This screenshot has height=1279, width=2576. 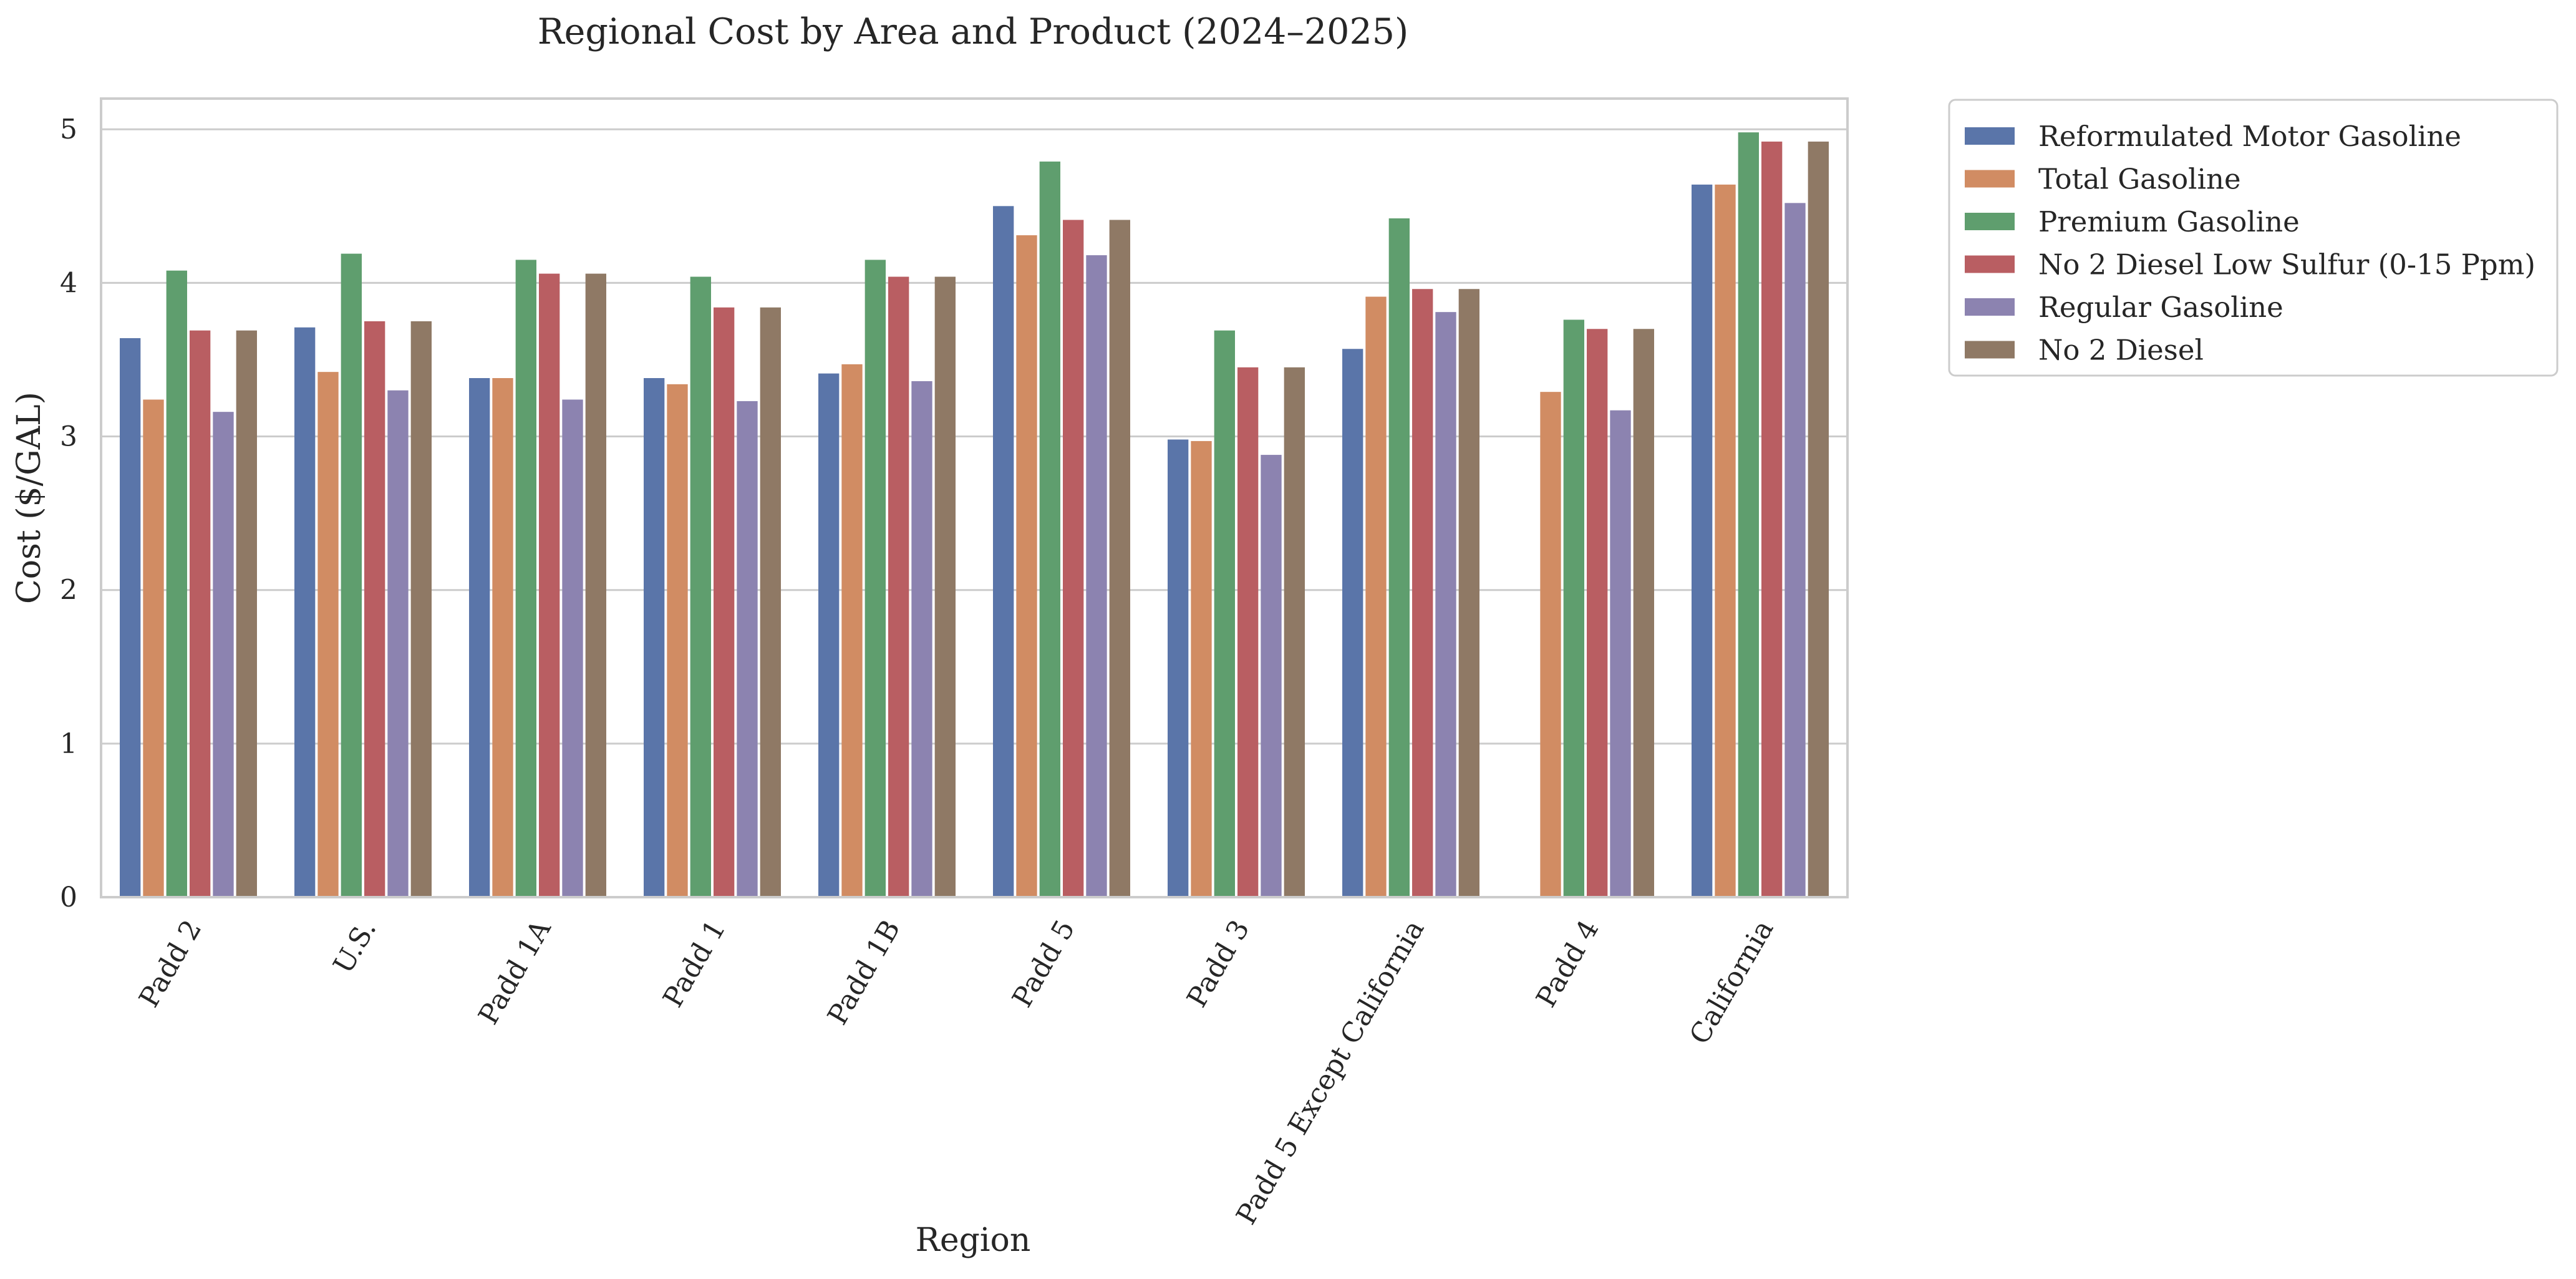 What do you see at coordinates (68, 744) in the screenshot?
I see `y-tick-label: 1` at bounding box center [68, 744].